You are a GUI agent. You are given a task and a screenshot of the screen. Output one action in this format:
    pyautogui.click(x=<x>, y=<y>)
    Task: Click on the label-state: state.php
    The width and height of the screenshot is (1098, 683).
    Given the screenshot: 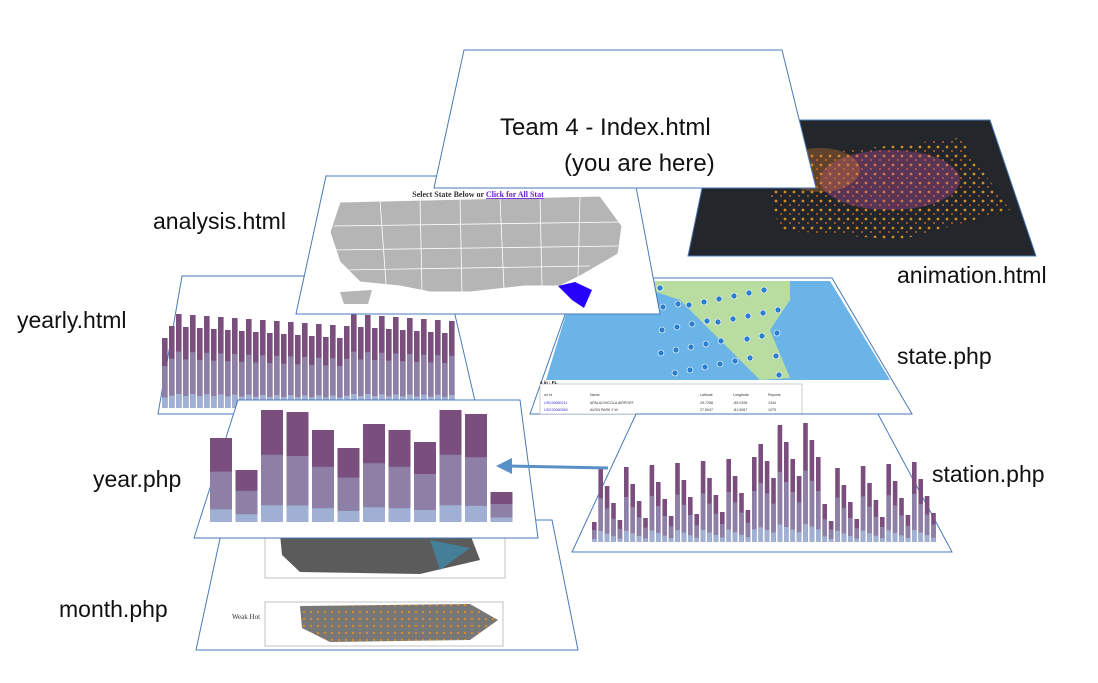 What is the action you would take?
    pyautogui.click(x=944, y=356)
    